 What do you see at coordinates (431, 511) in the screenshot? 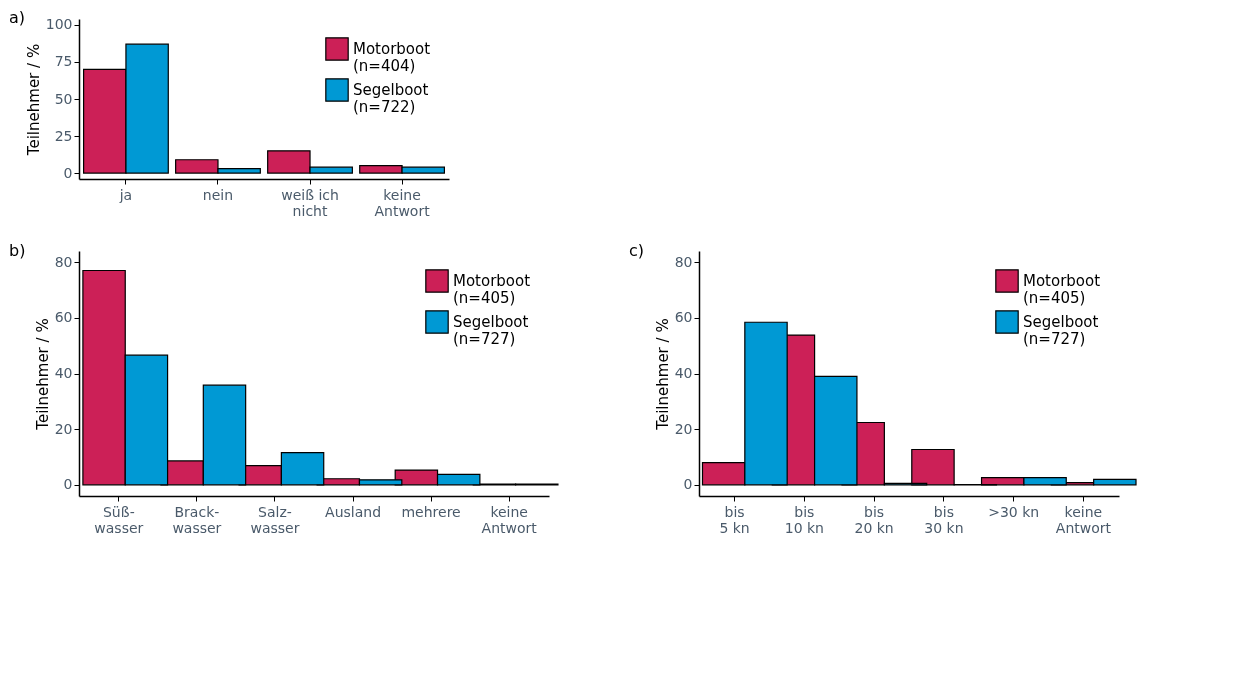
I see `x-tick-label: mehrere` at bounding box center [431, 511].